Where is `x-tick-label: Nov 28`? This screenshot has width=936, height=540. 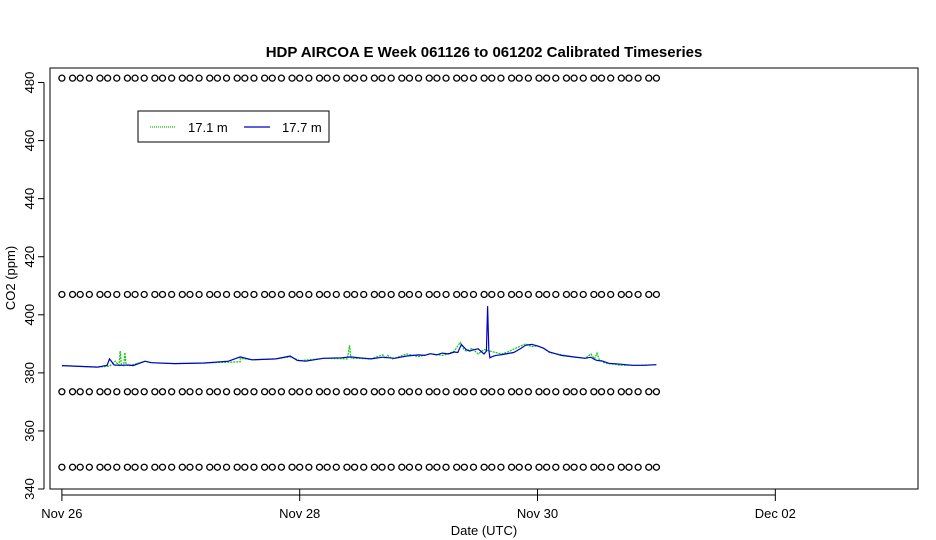 x-tick-label: Nov 28 is located at coordinates (299, 513).